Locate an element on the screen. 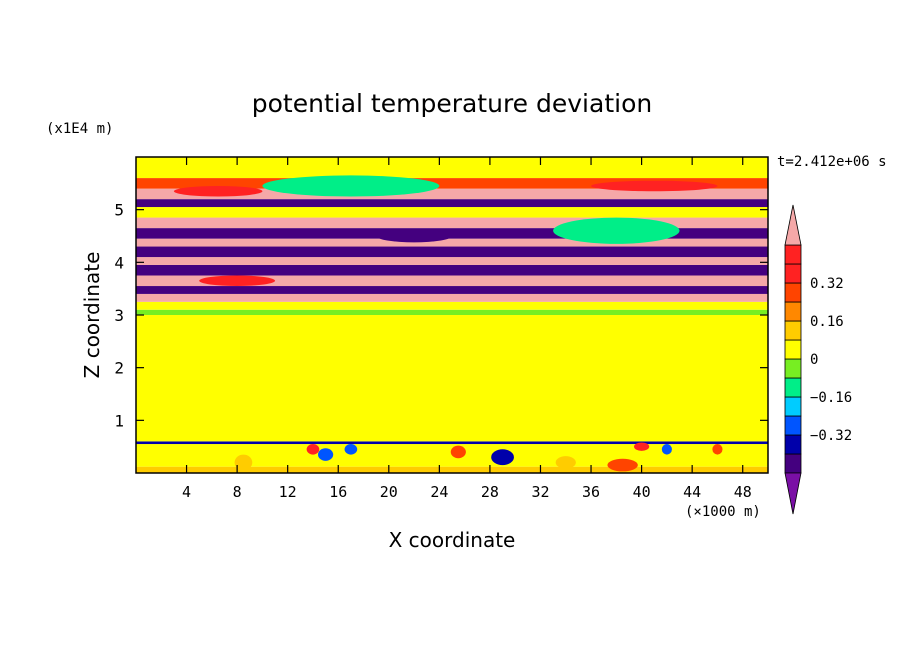  x-unit-label: (×1000 m) is located at coordinates (723, 512).